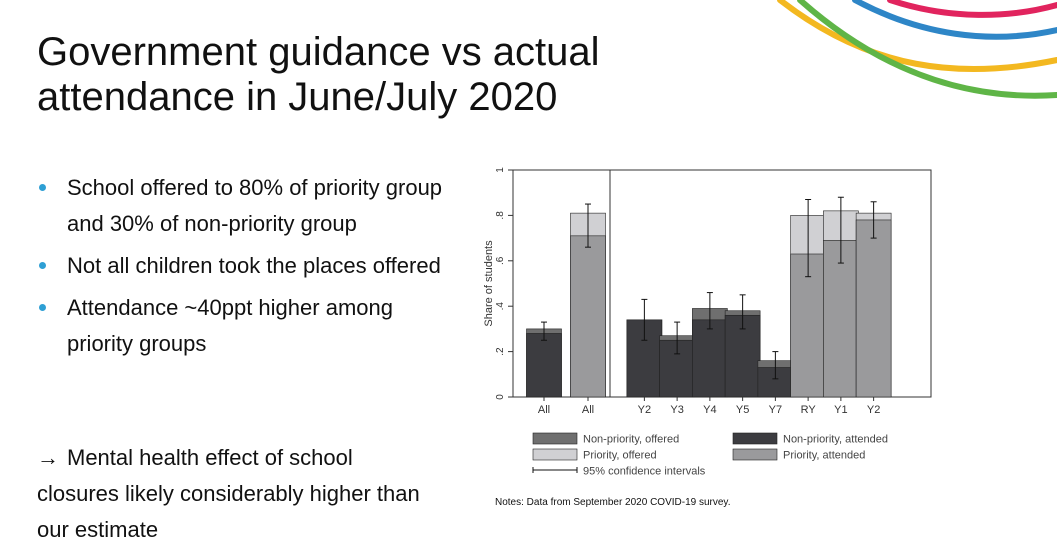  What do you see at coordinates (500, 351) in the screenshot?
I see `y-tick-label: .2` at bounding box center [500, 351].